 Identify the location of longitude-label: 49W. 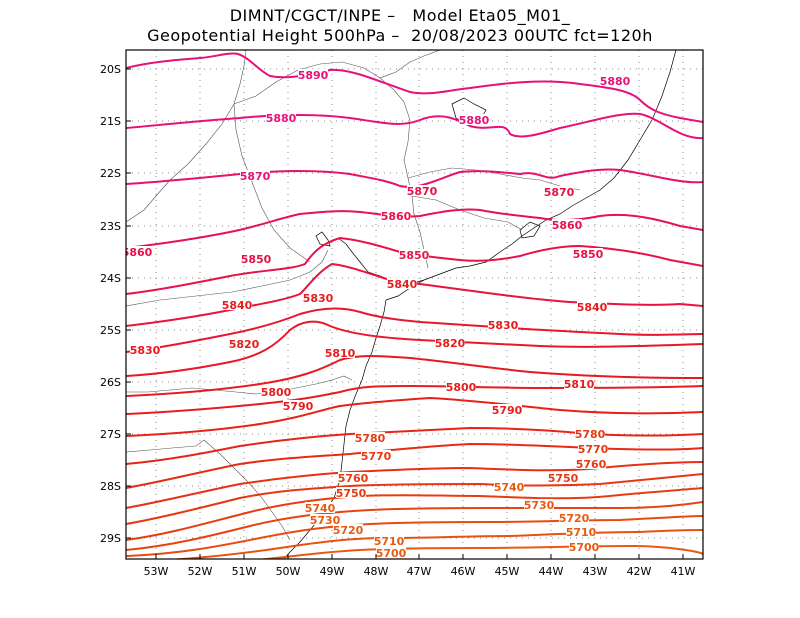
(332, 571).